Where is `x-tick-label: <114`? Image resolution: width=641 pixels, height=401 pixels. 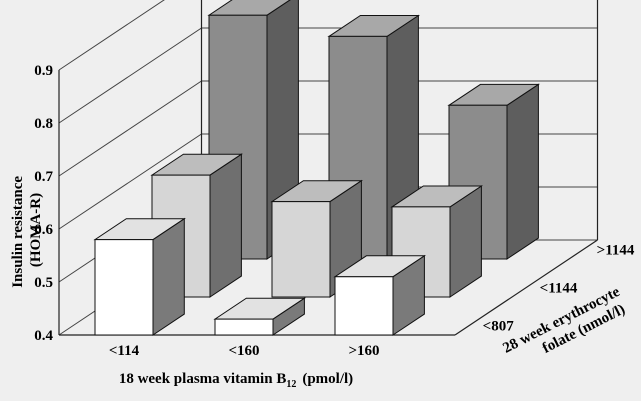
x-tick-label: <114 is located at coordinates (124, 351).